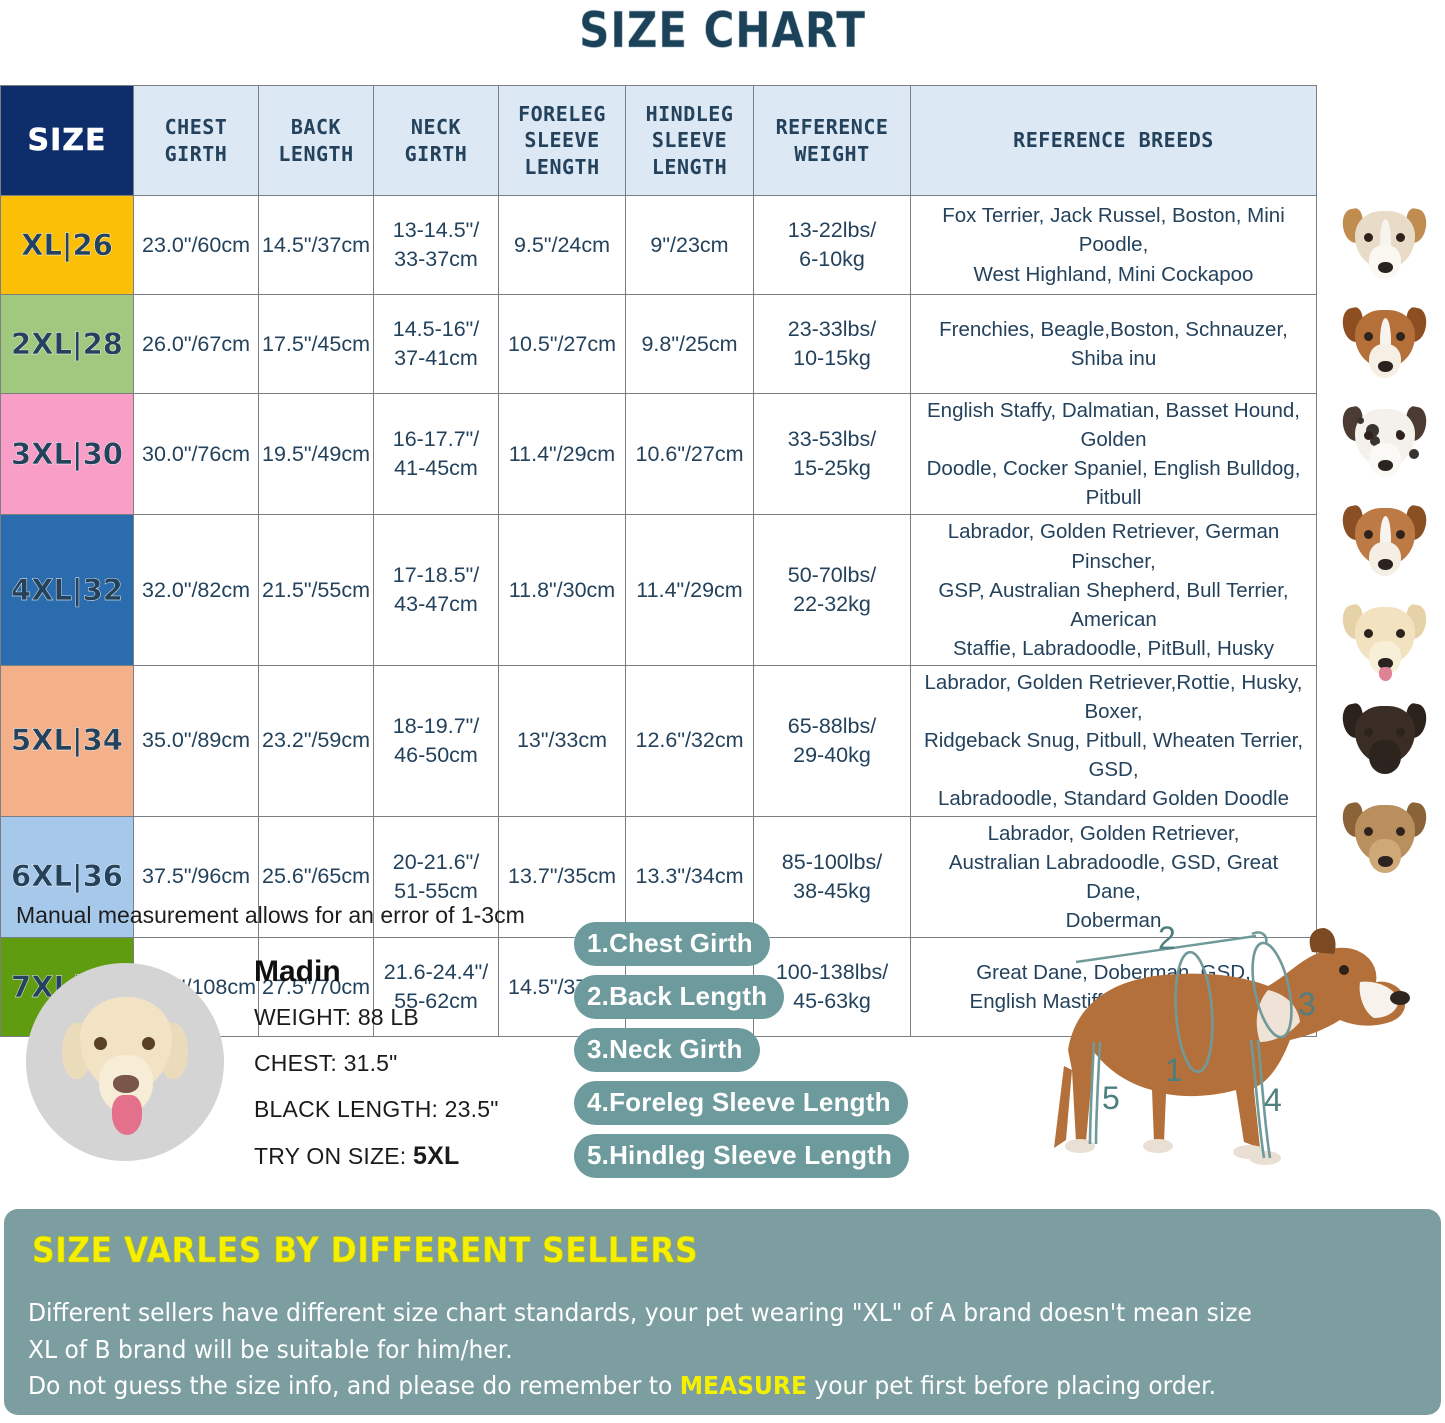  I want to click on legend-pill-3: 3.Neck Girth, so click(667, 1050).